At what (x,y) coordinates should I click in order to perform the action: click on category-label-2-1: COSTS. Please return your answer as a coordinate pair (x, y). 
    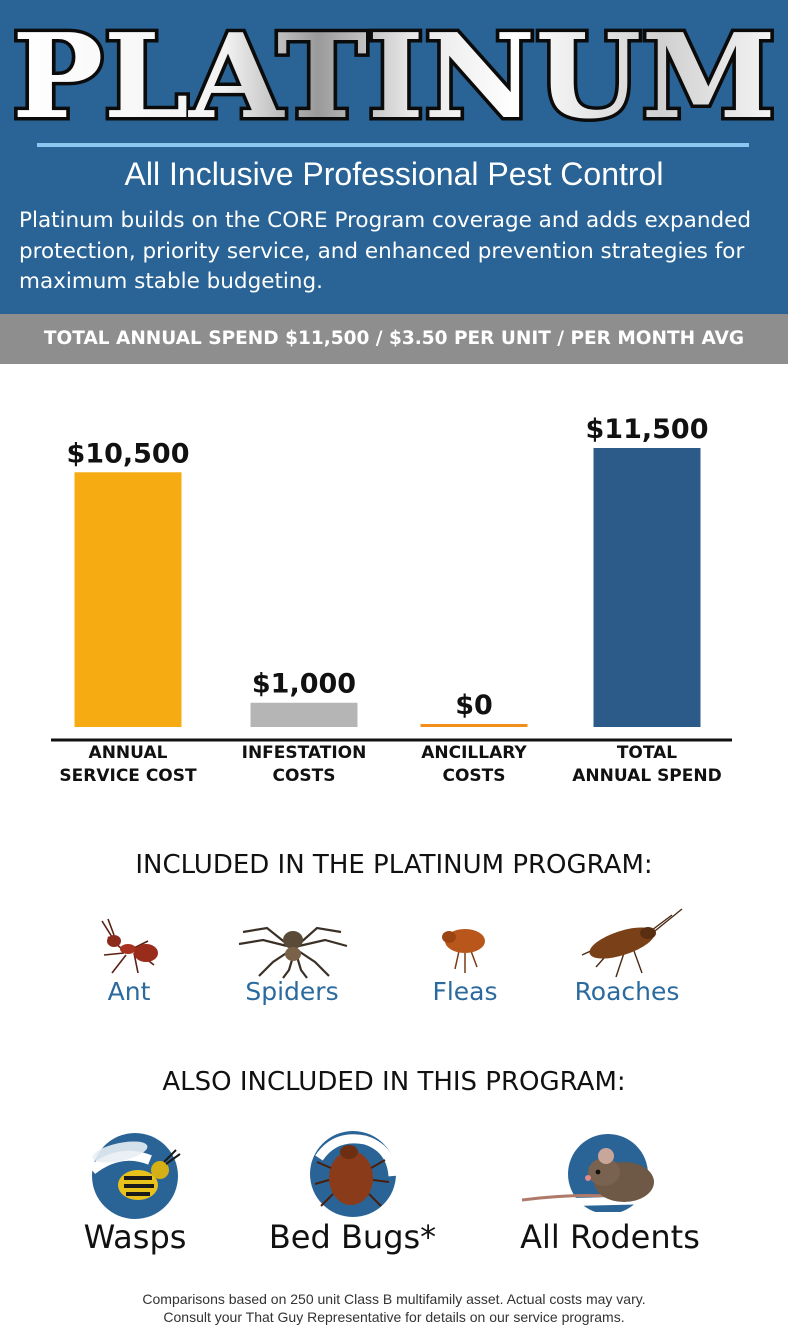
    Looking at the image, I should click on (473, 776).